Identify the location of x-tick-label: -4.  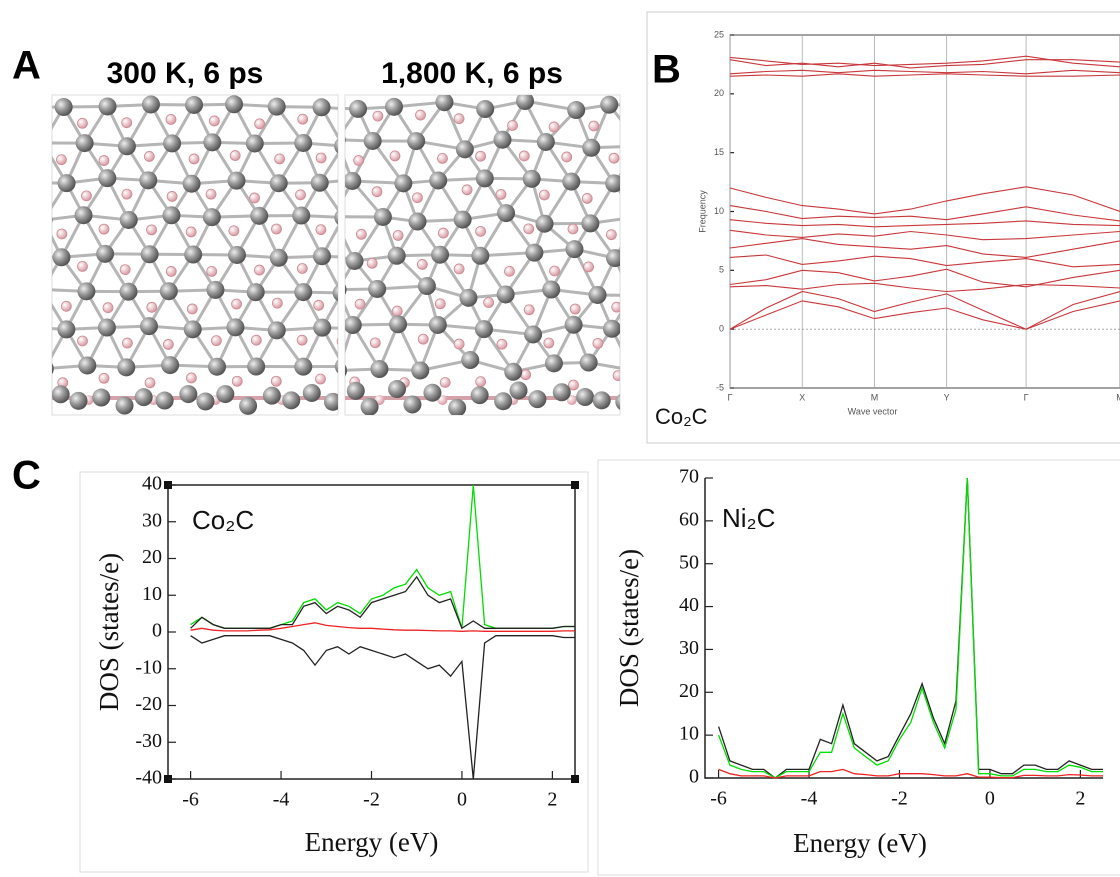
(281, 800).